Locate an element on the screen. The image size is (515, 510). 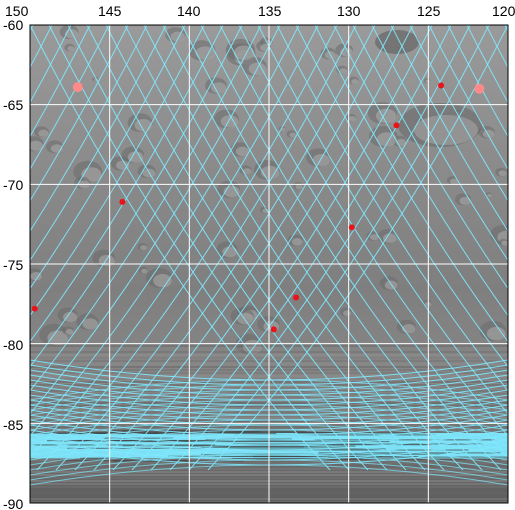
y-tick-label: -60 is located at coordinates (13, 25).